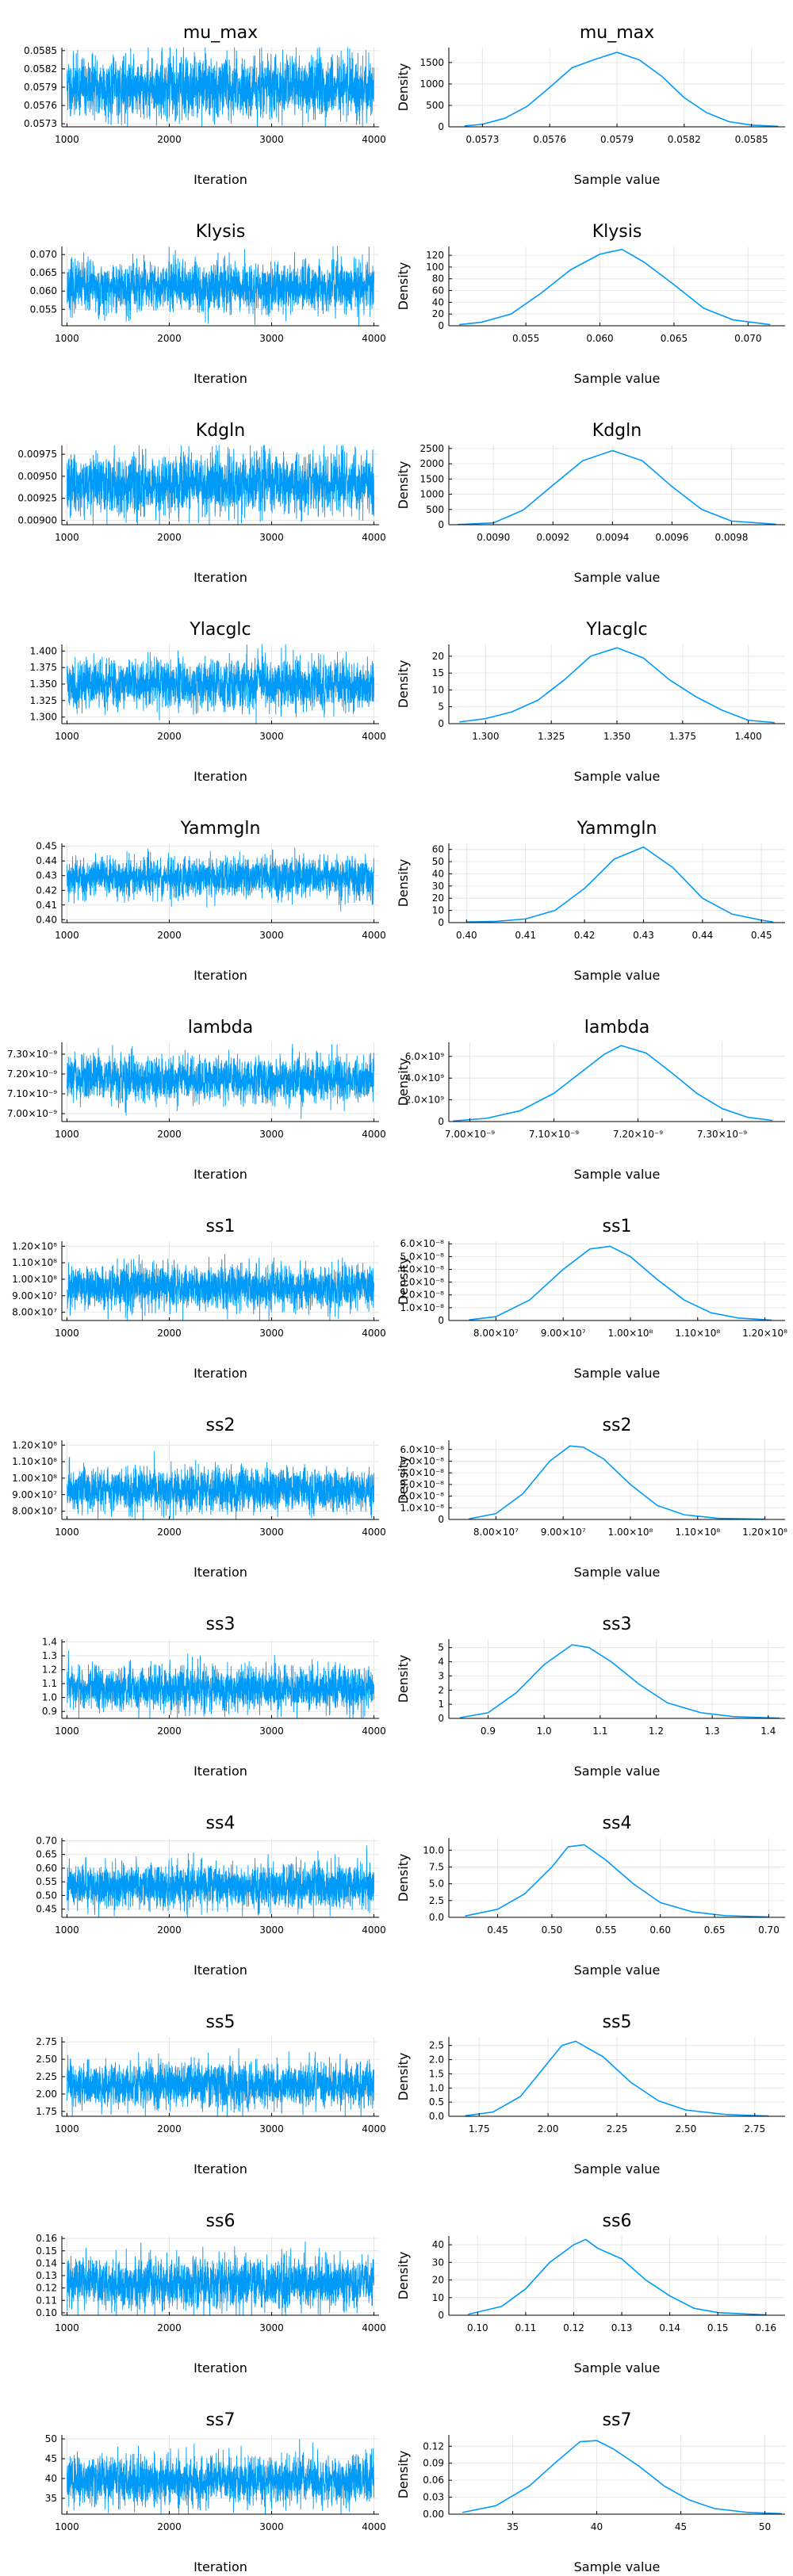 This screenshot has width=793, height=2576. What do you see at coordinates (617, 883) in the screenshot?
I see `grid-lines` at bounding box center [617, 883].